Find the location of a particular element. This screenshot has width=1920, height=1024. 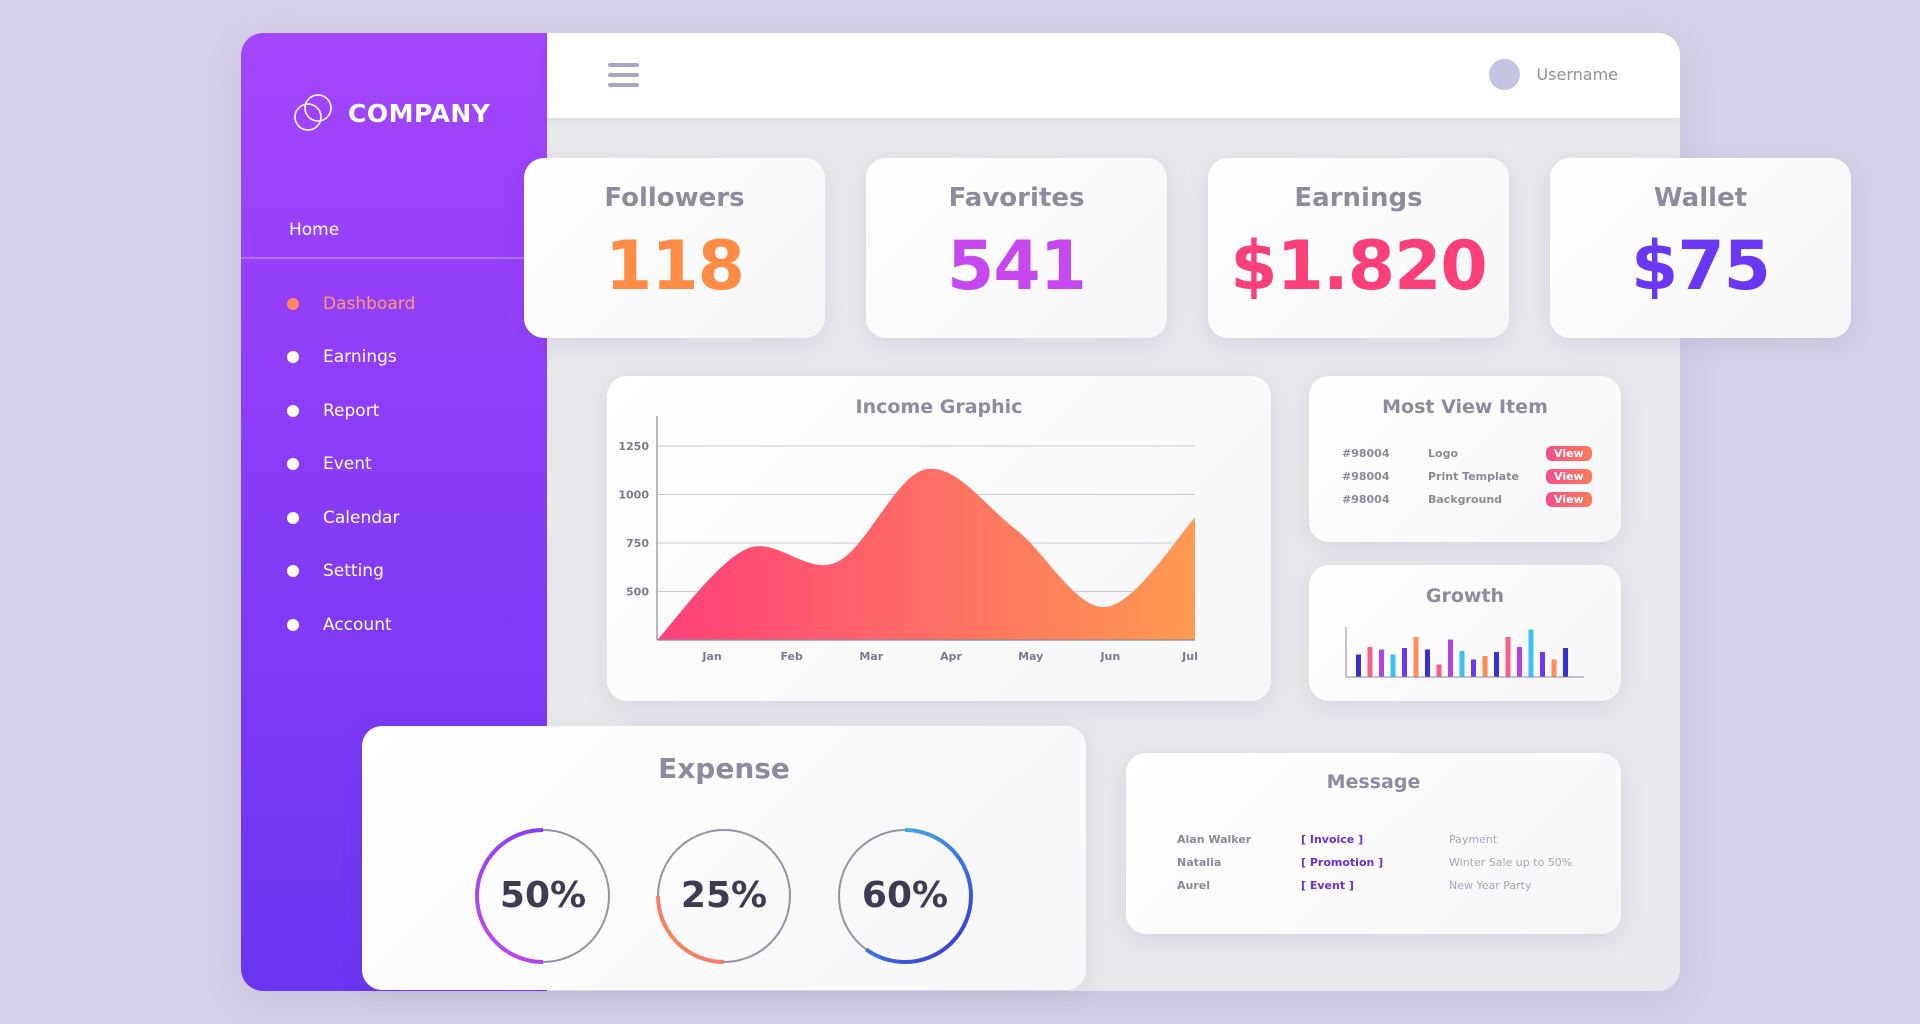

brand-name: COMPANY is located at coordinates (419, 113).